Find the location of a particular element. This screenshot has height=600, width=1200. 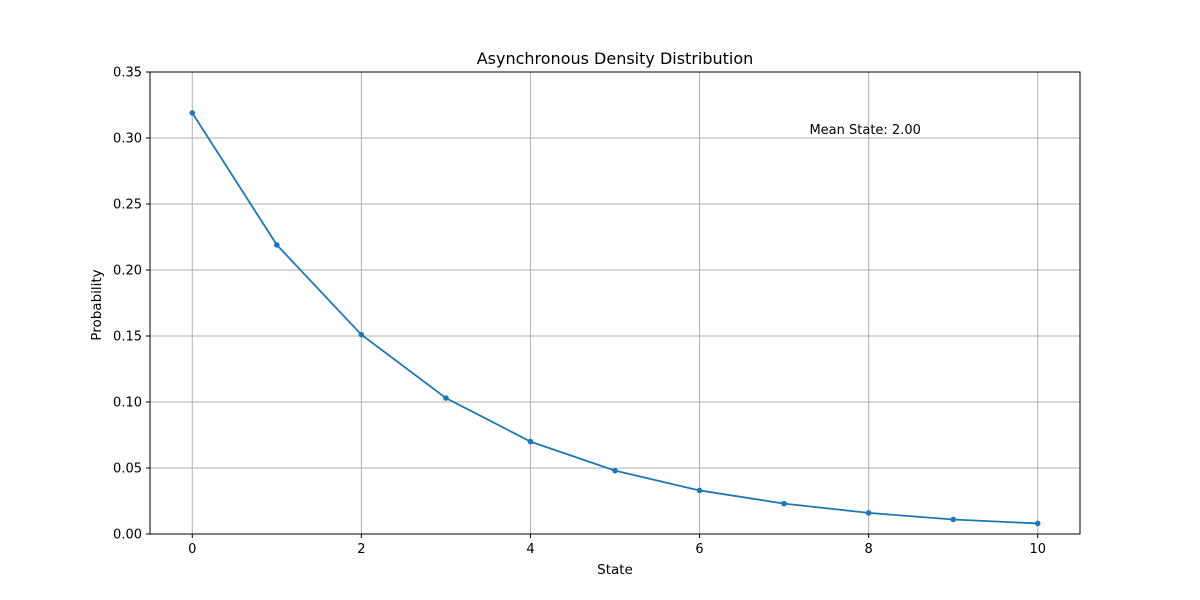

mean-state-annotation: Mean State: 2.00 is located at coordinates (864, 130).